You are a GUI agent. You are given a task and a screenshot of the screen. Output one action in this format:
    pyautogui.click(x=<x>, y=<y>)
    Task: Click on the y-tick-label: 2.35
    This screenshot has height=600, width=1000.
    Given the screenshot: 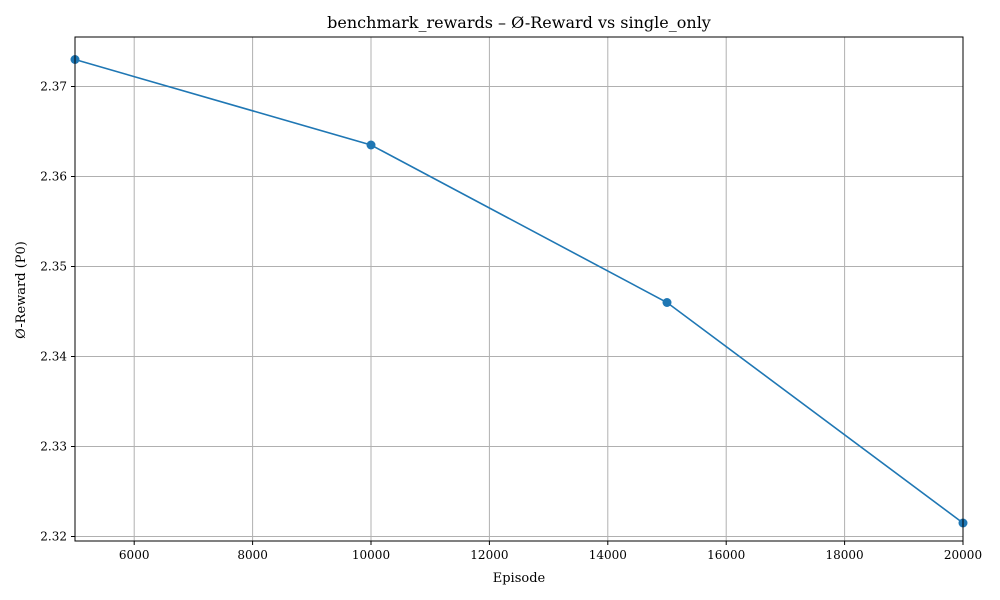 What is the action you would take?
    pyautogui.click(x=53, y=267)
    